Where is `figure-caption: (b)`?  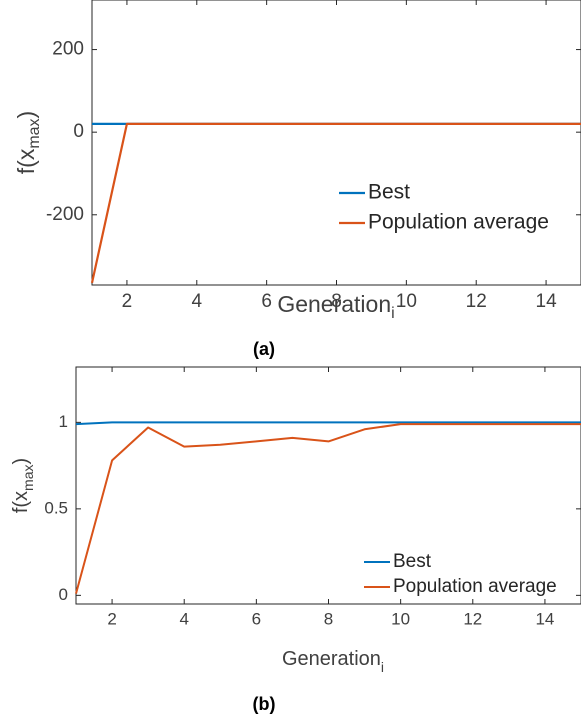
figure-caption: (b) is located at coordinates (264, 704).